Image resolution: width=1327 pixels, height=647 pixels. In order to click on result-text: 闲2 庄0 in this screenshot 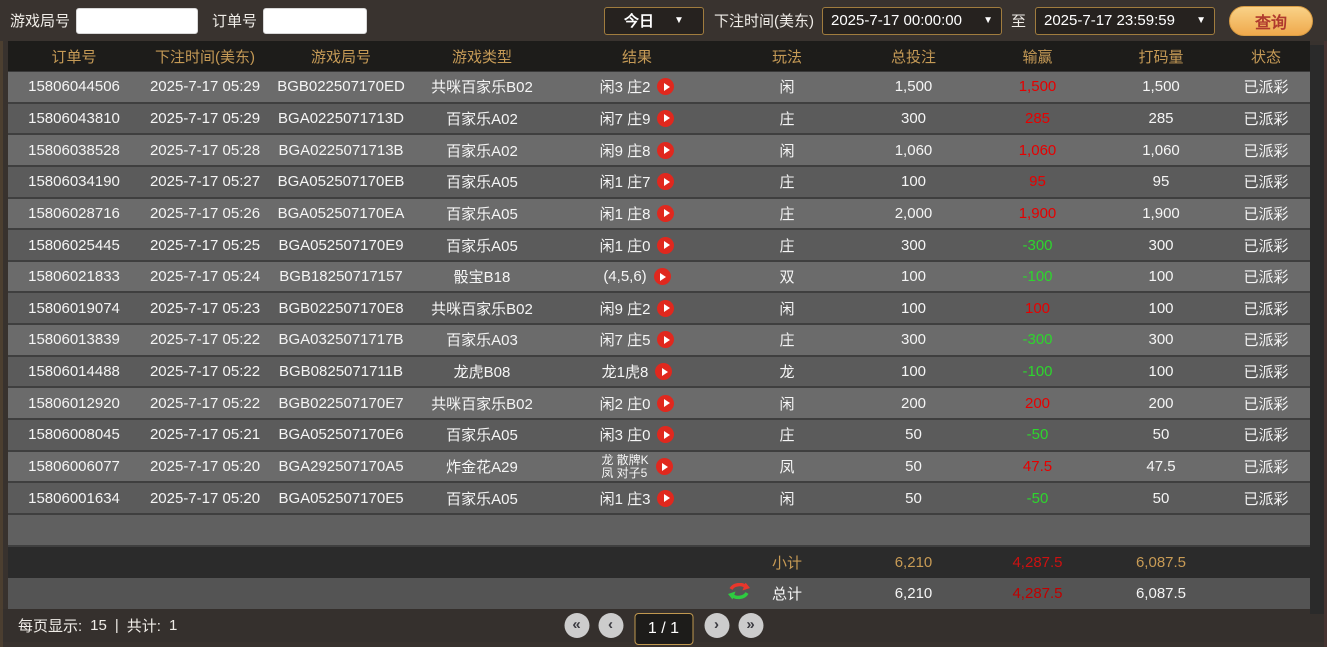, I will do `click(625, 404)`.